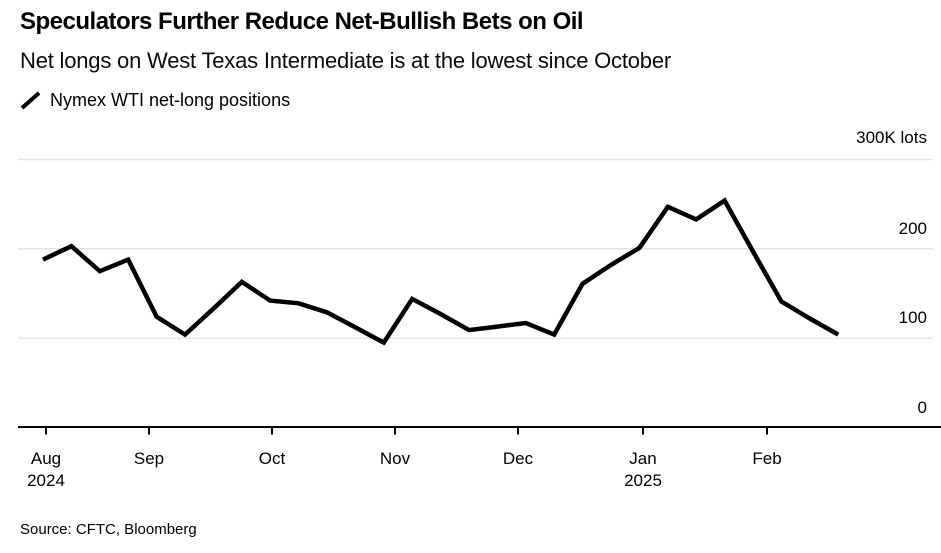  What do you see at coordinates (149, 458) in the screenshot?
I see `x-axis-label-sep: Sep` at bounding box center [149, 458].